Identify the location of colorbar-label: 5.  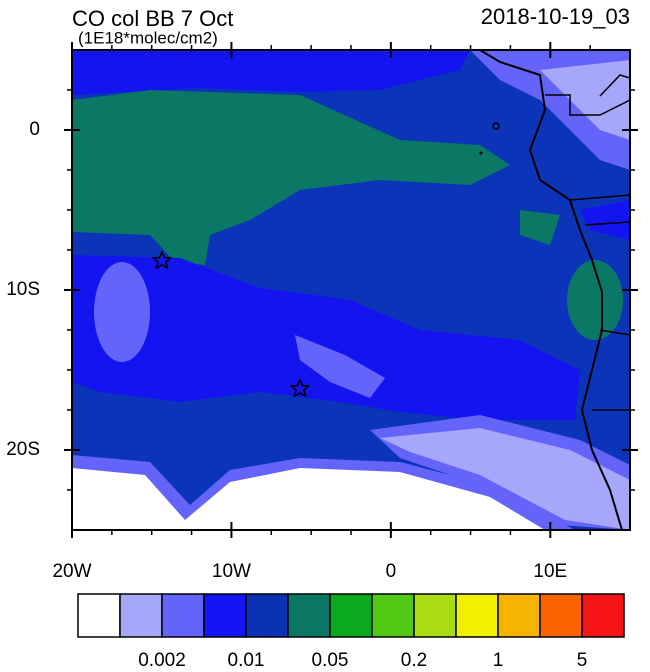
(582, 658).